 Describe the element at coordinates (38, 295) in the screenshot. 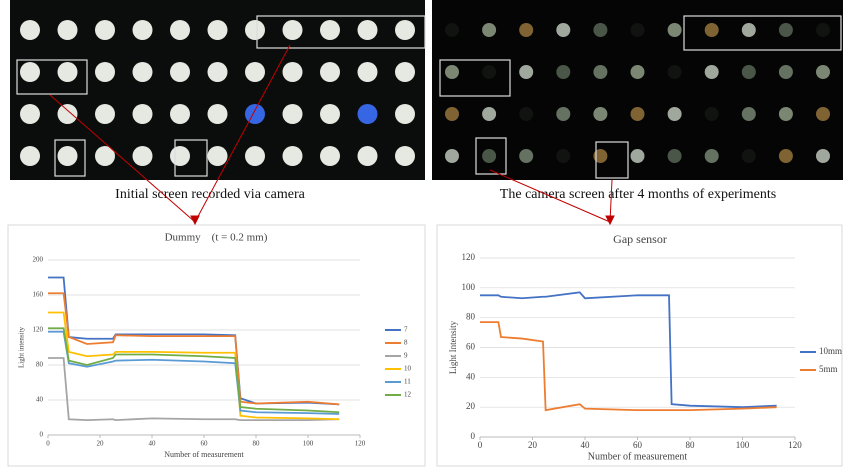

I see `y-tick-label: 160` at that location.